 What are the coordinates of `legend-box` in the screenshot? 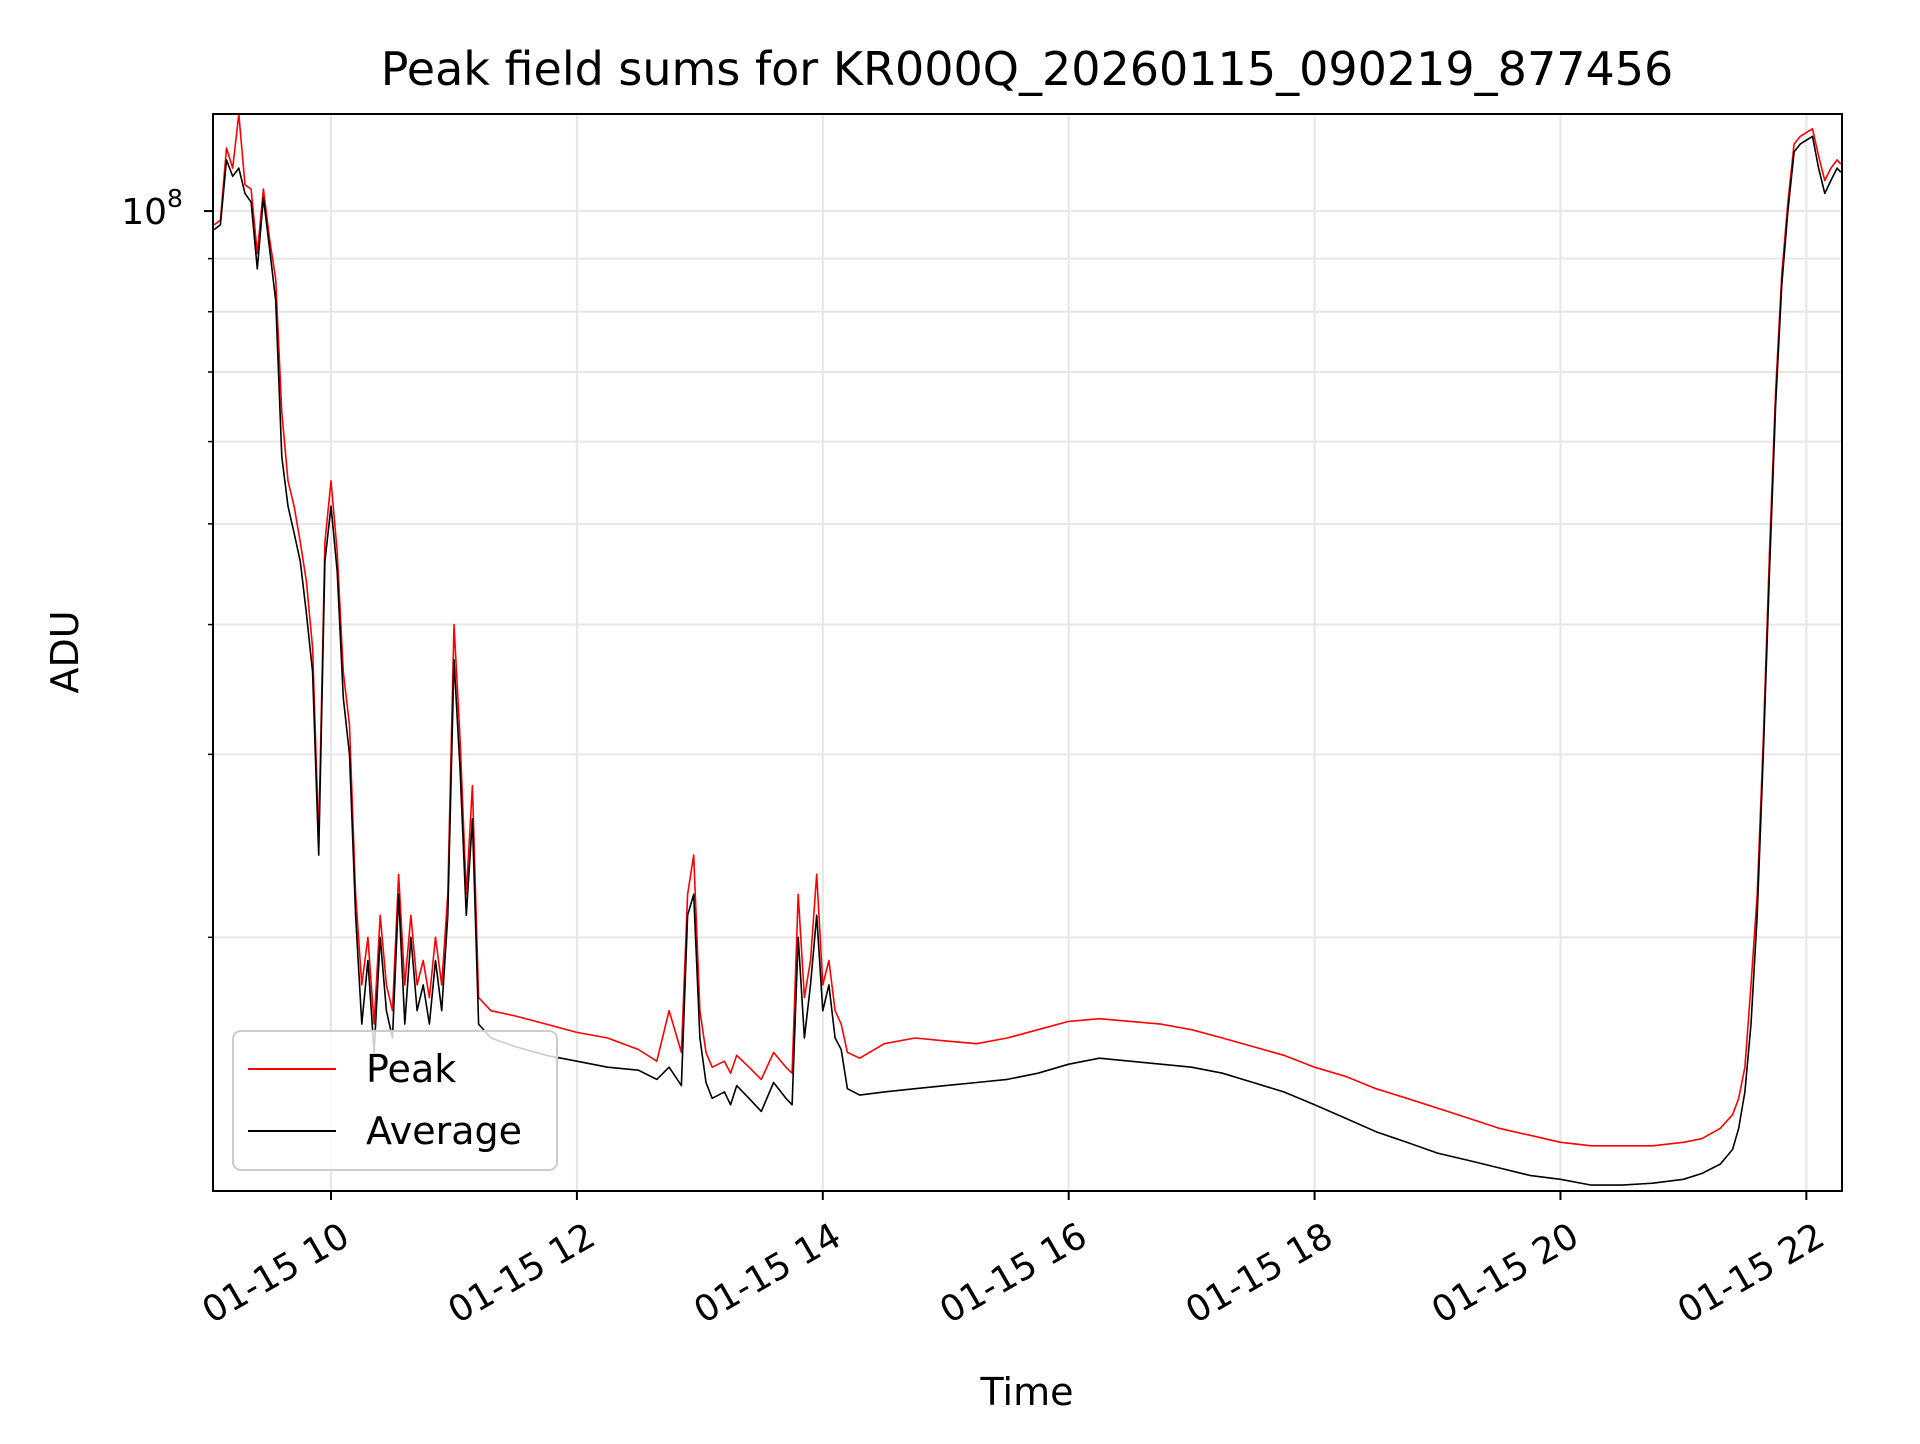 It's located at (395, 1100).